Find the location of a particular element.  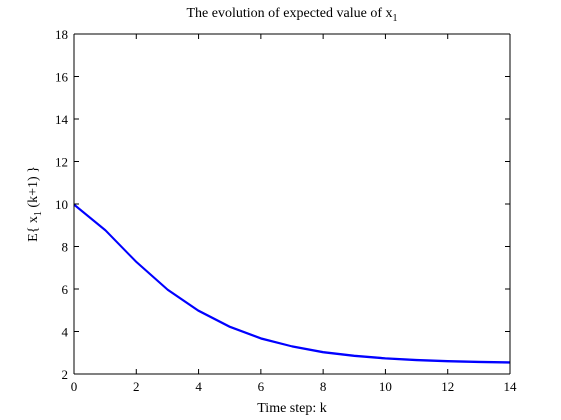

x-tick-label-0: 0 is located at coordinates (74, 386).